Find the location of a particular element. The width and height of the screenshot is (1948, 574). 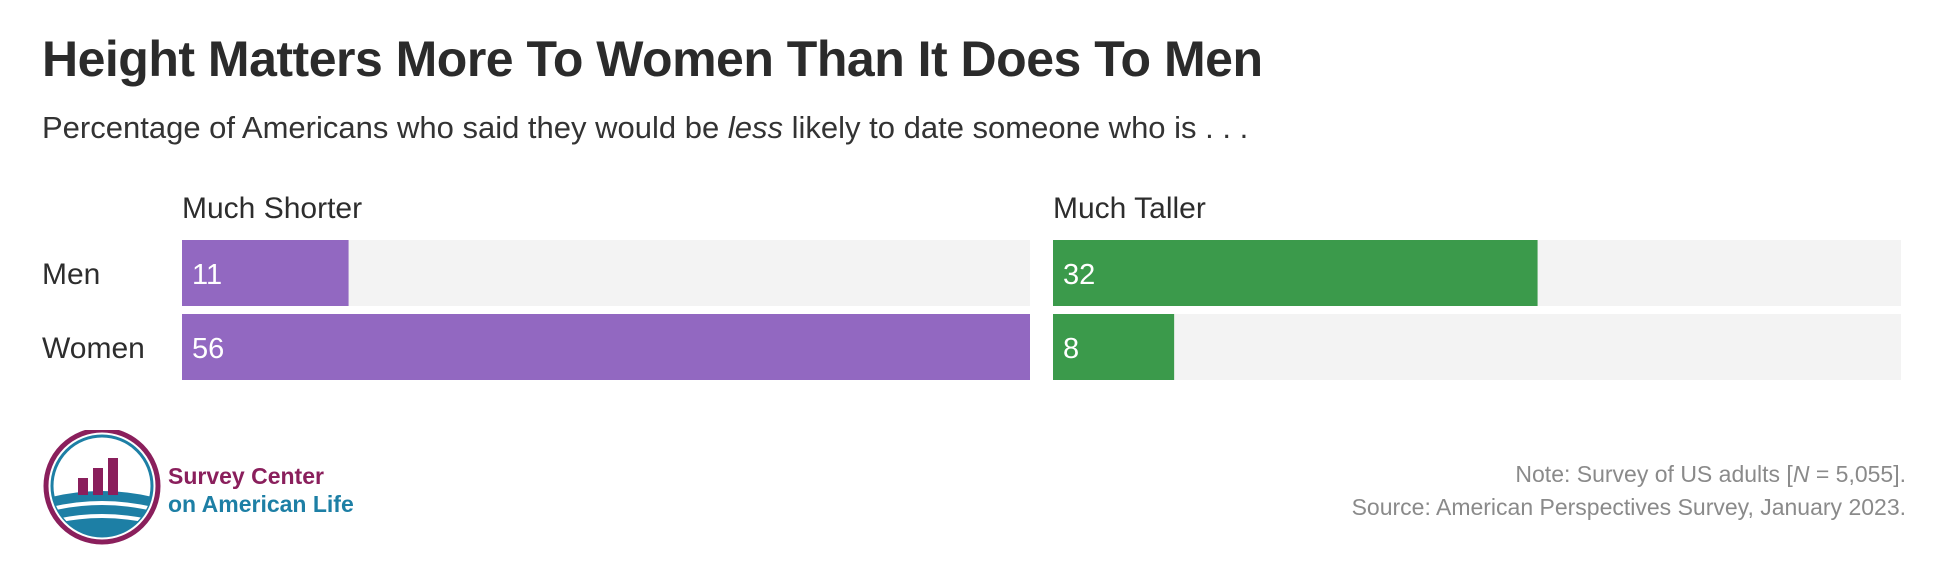

subtitle-text-end: likely to date someone who is . . . is located at coordinates (1016, 127).